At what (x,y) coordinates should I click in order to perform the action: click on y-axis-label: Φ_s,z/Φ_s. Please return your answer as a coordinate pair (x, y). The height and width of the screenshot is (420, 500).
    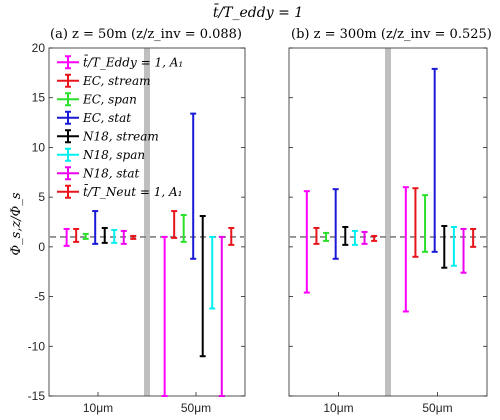
    Looking at the image, I should click on (16, 223).